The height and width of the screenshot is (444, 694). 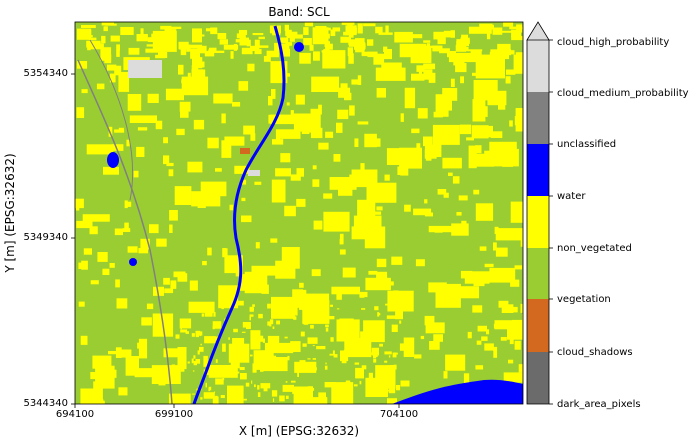 I want to click on colorbar-label: cloud_high_probability, so click(x=613, y=42).